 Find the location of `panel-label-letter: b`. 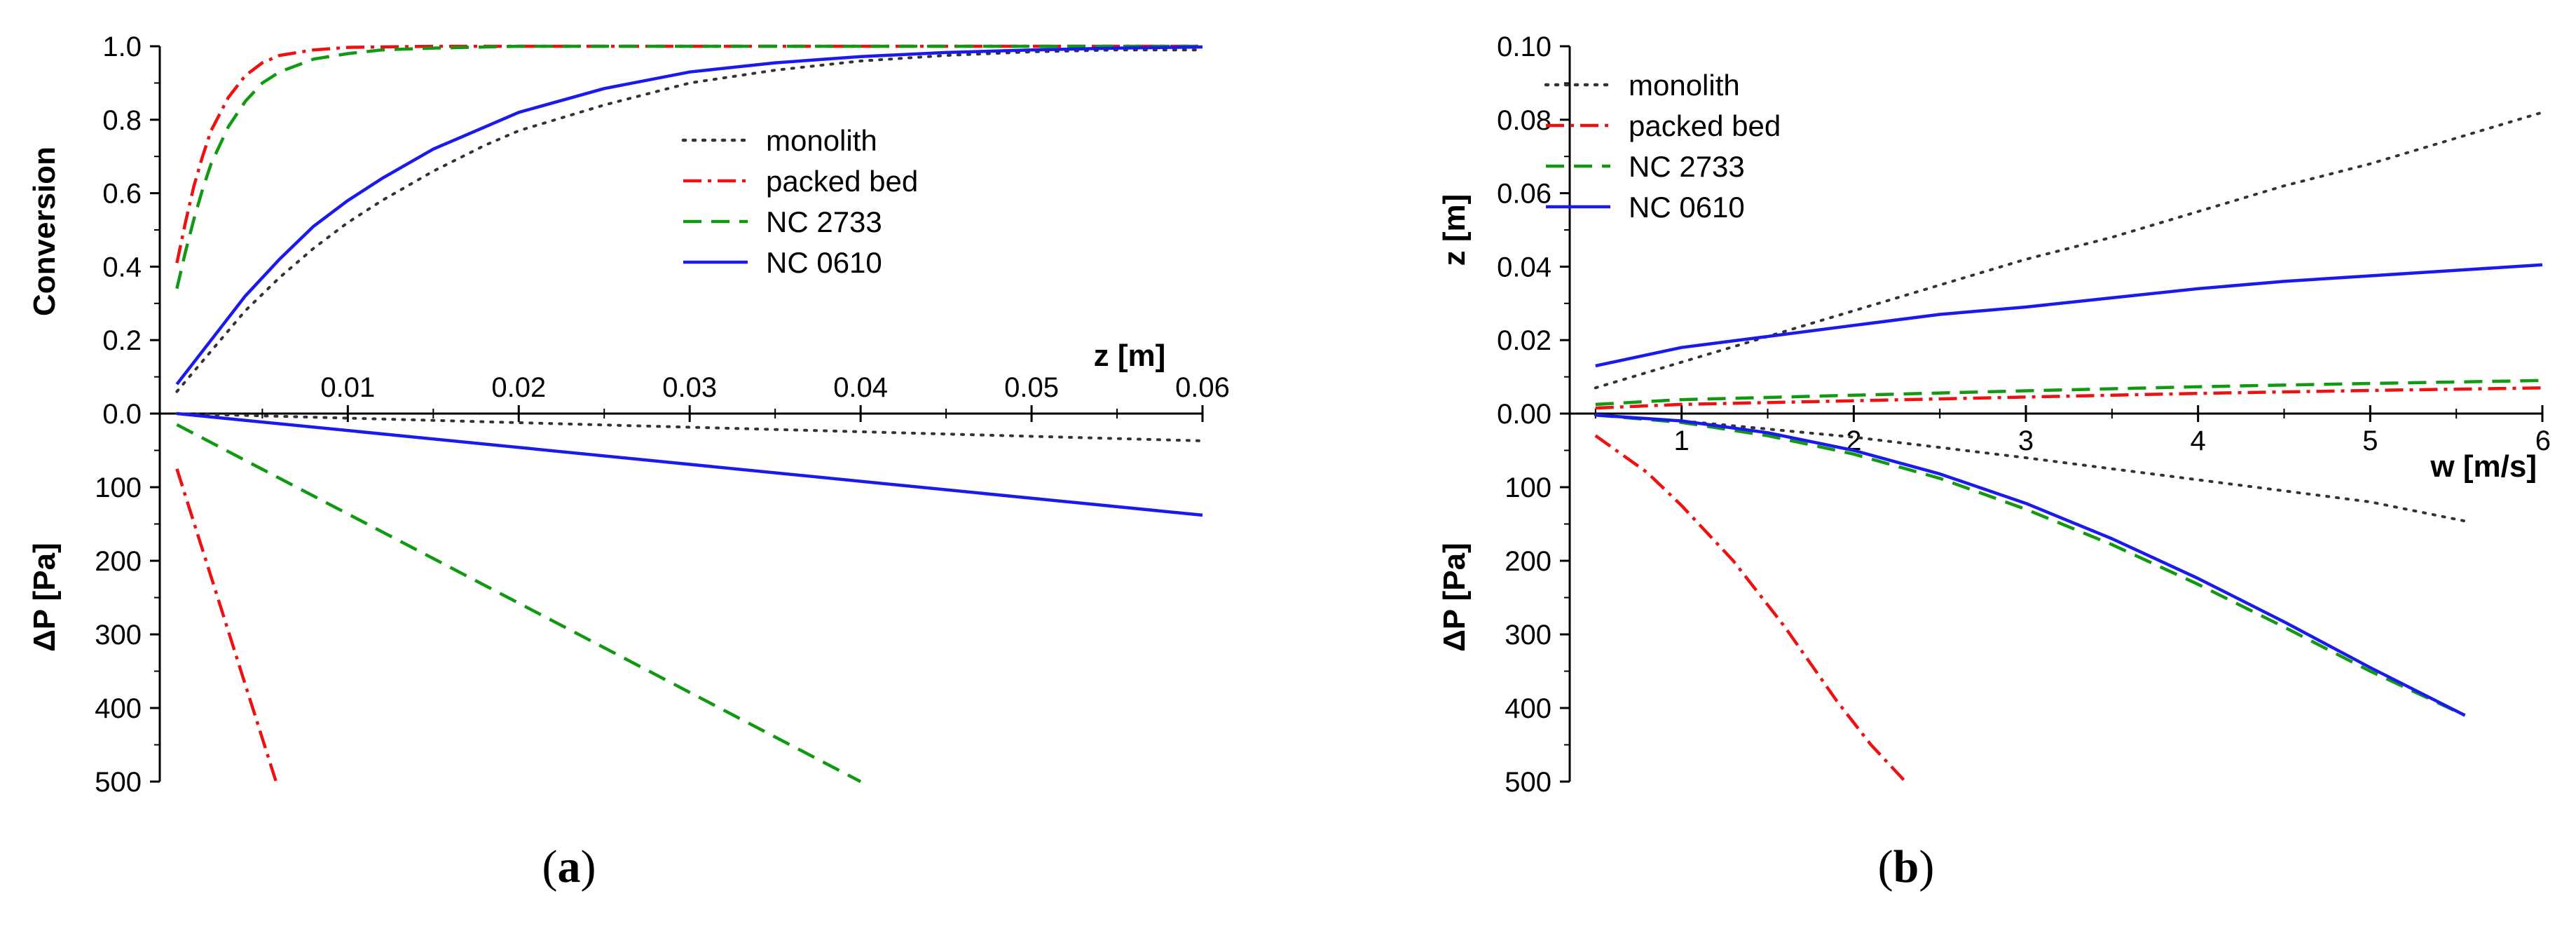

panel-label-letter: b is located at coordinates (1906, 866).